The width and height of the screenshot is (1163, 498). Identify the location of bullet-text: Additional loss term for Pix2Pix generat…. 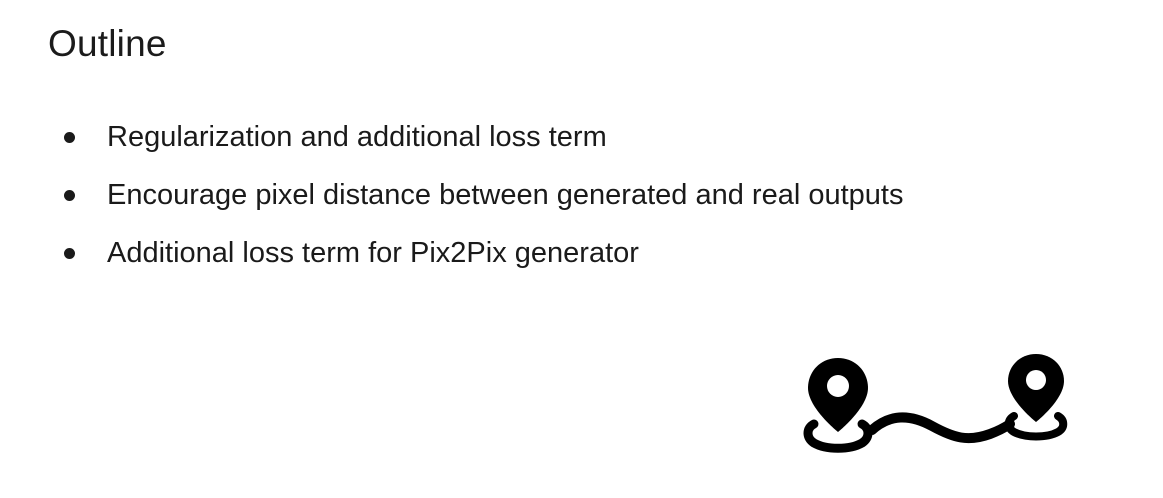
(373, 252).